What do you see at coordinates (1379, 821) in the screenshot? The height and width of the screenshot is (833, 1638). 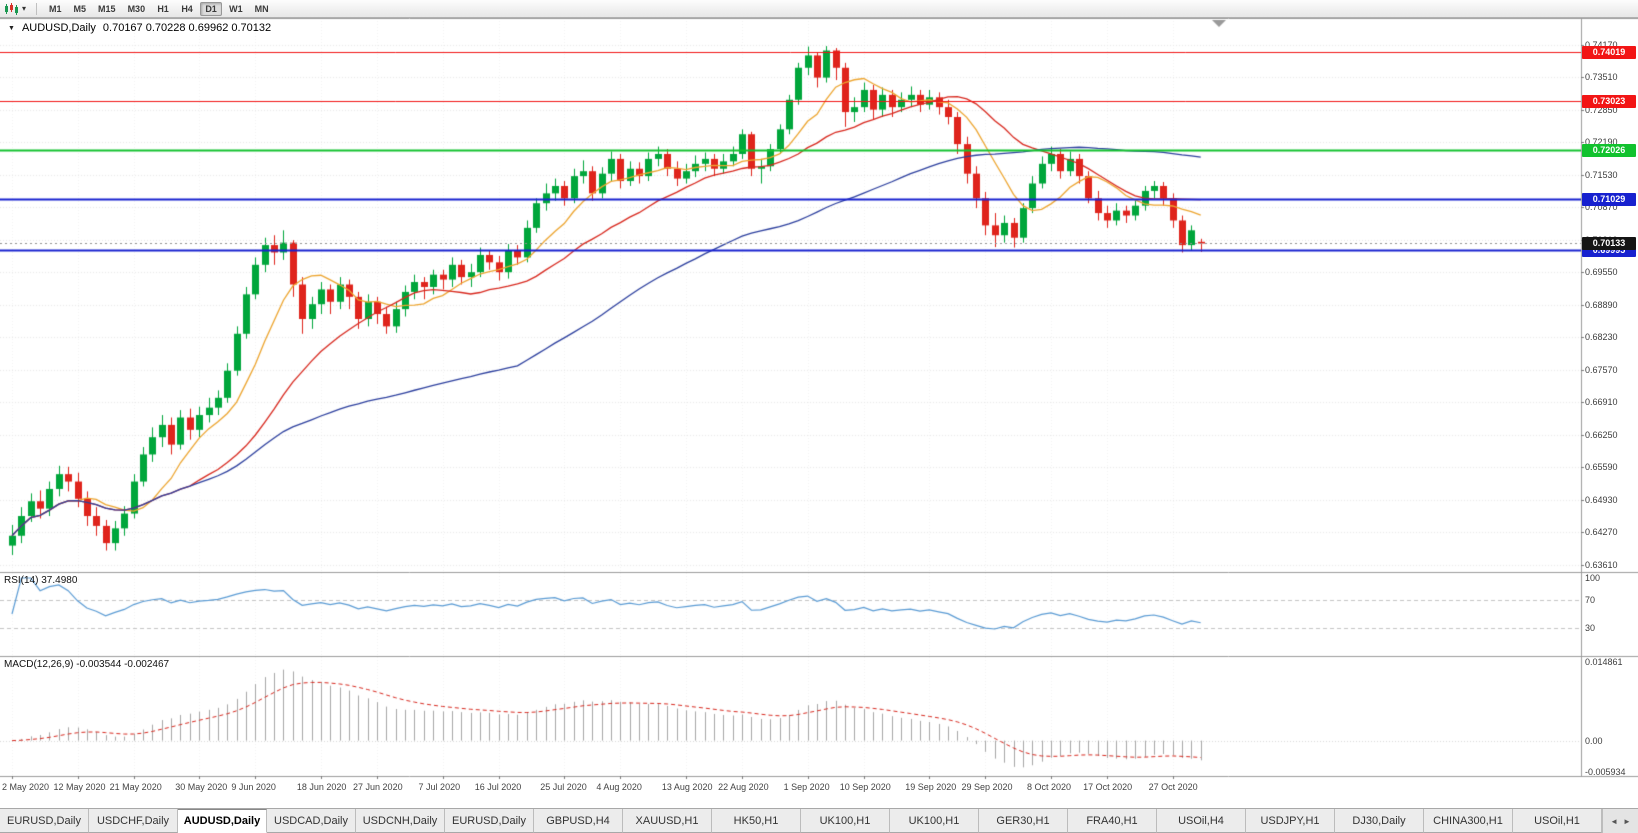 I see `chart-tab-dj30-daily: DJ30,Daily` at bounding box center [1379, 821].